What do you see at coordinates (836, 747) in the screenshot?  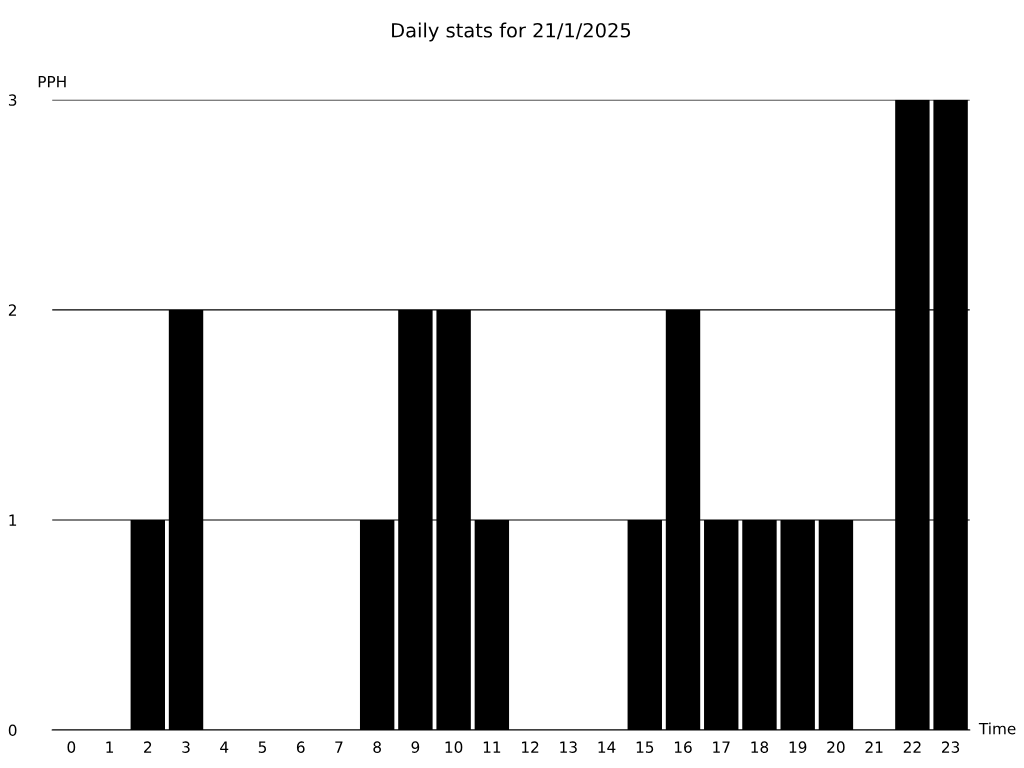 I see `x-tick-label: 20` at bounding box center [836, 747].